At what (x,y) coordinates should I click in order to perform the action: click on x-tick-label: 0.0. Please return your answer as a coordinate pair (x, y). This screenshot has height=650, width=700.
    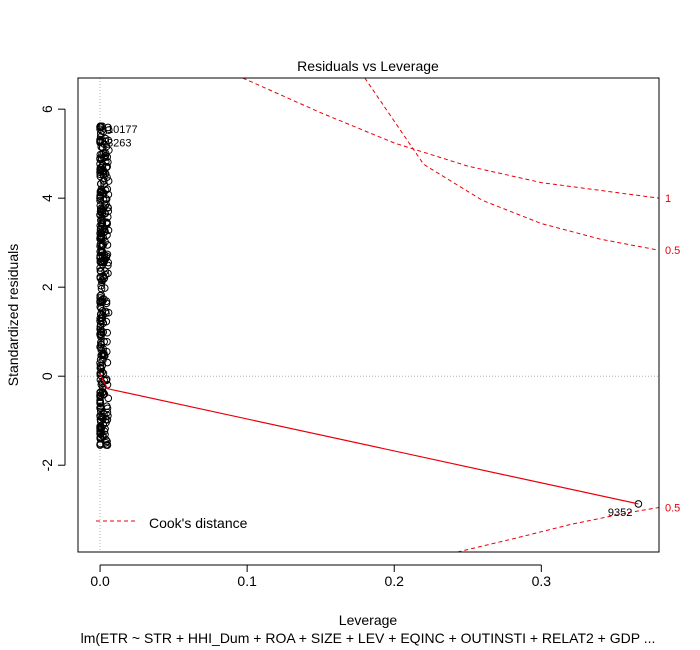
    Looking at the image, I should click on (100, 581).